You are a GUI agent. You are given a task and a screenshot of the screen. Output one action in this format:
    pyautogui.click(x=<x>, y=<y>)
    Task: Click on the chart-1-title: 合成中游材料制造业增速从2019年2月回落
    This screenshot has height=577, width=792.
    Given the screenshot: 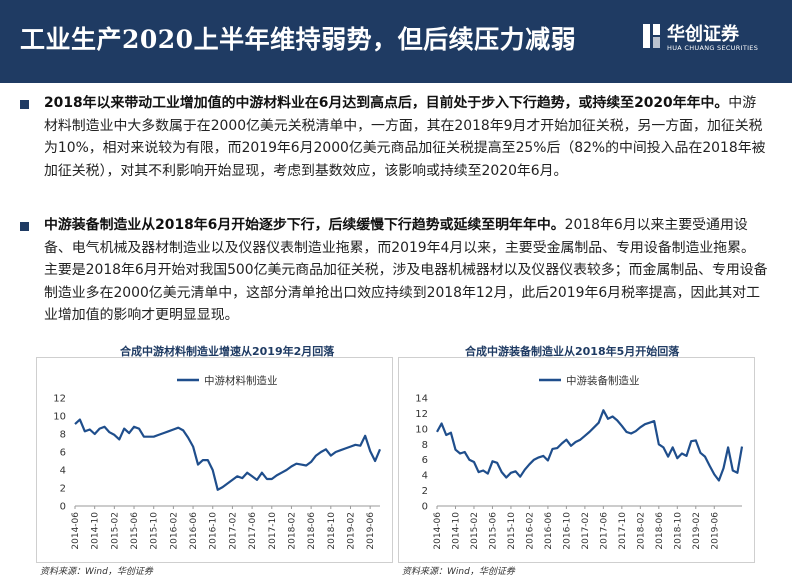 What is the action you would take?
    pyautogui.click(x=227, y=351)
    